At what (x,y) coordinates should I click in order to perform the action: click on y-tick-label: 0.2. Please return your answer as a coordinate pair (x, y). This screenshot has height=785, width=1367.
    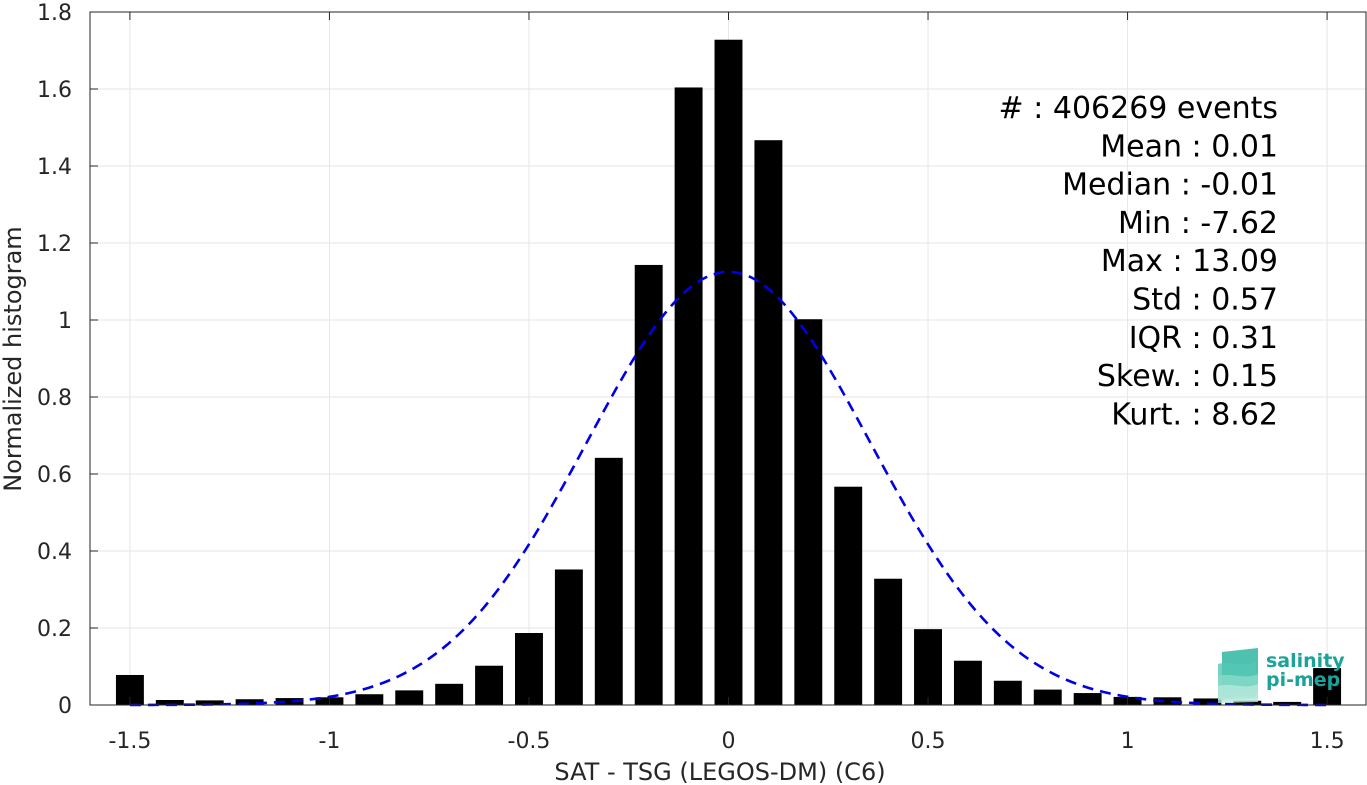
    Looking at the image, I should click on (54, 629).